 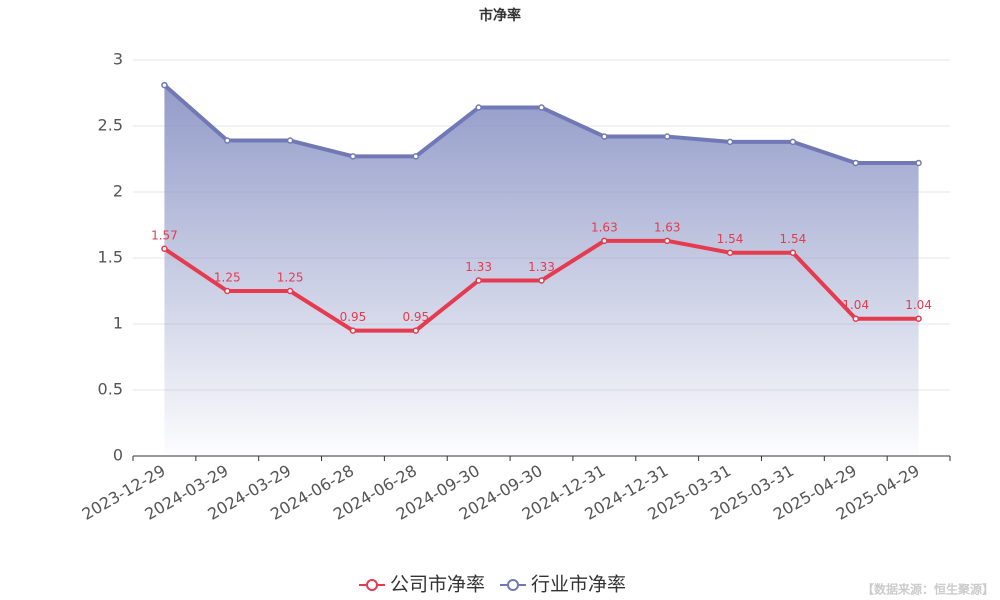 I want to click on data-label: 1.57, so click(x=164, y=235).